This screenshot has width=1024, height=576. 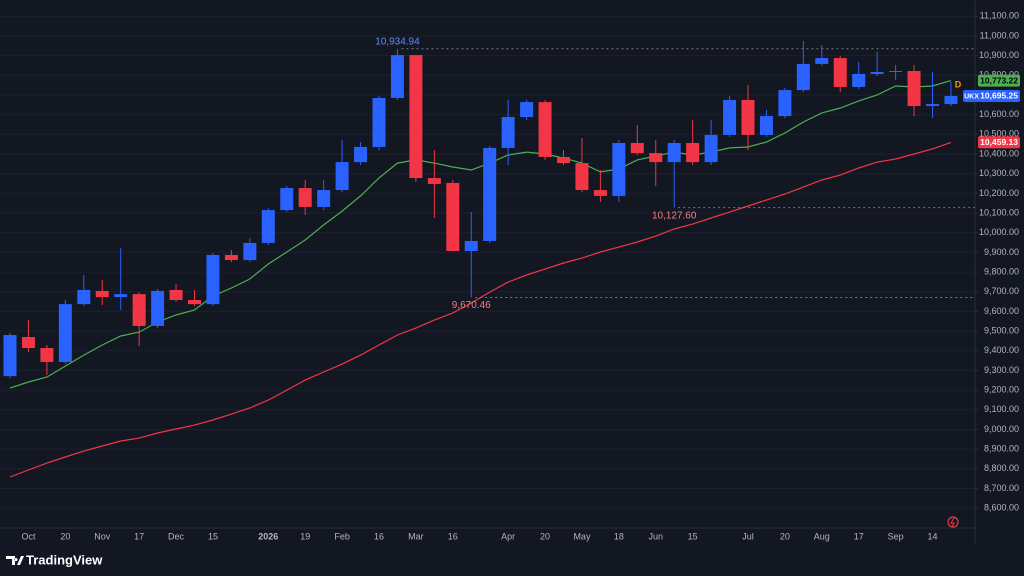 What do you see at coordinates (453, 536) in the screenshot?
I see `x-tick-label: 16` at bounding box center [453, 536].